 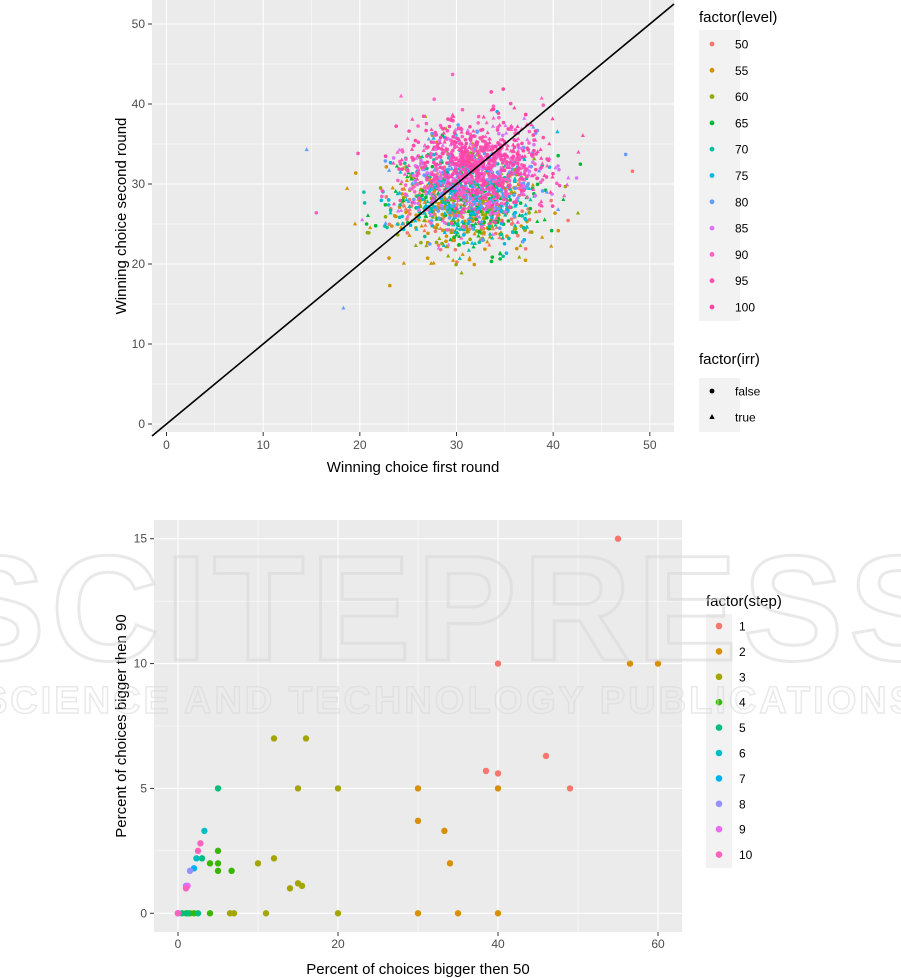 I want to click on chart-2-x-tick-label: 40, so click(x=498, y=944).